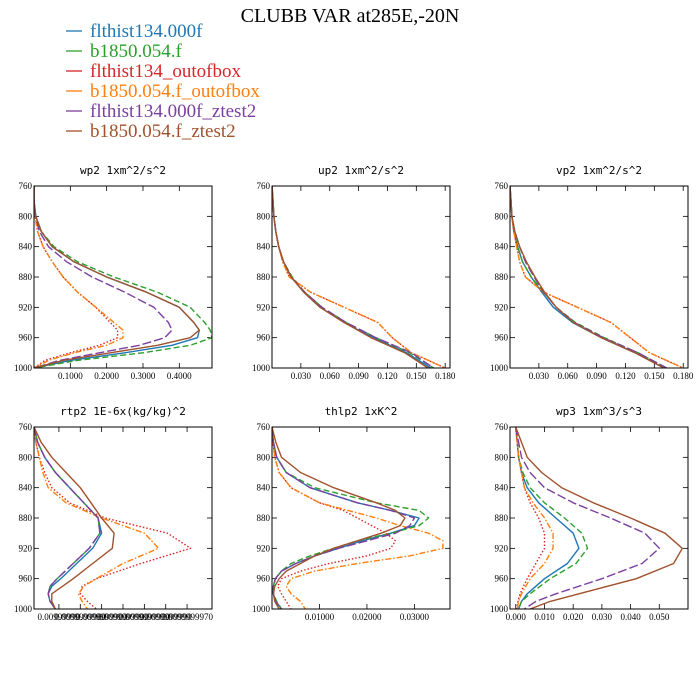 The height and width of the screenshot is (700, 700). What do you see at coordinates (173, 111) in the screenshot?
I see `legend-label-4: flthist134.000f_ztest2` at bounding box center [173, 111].